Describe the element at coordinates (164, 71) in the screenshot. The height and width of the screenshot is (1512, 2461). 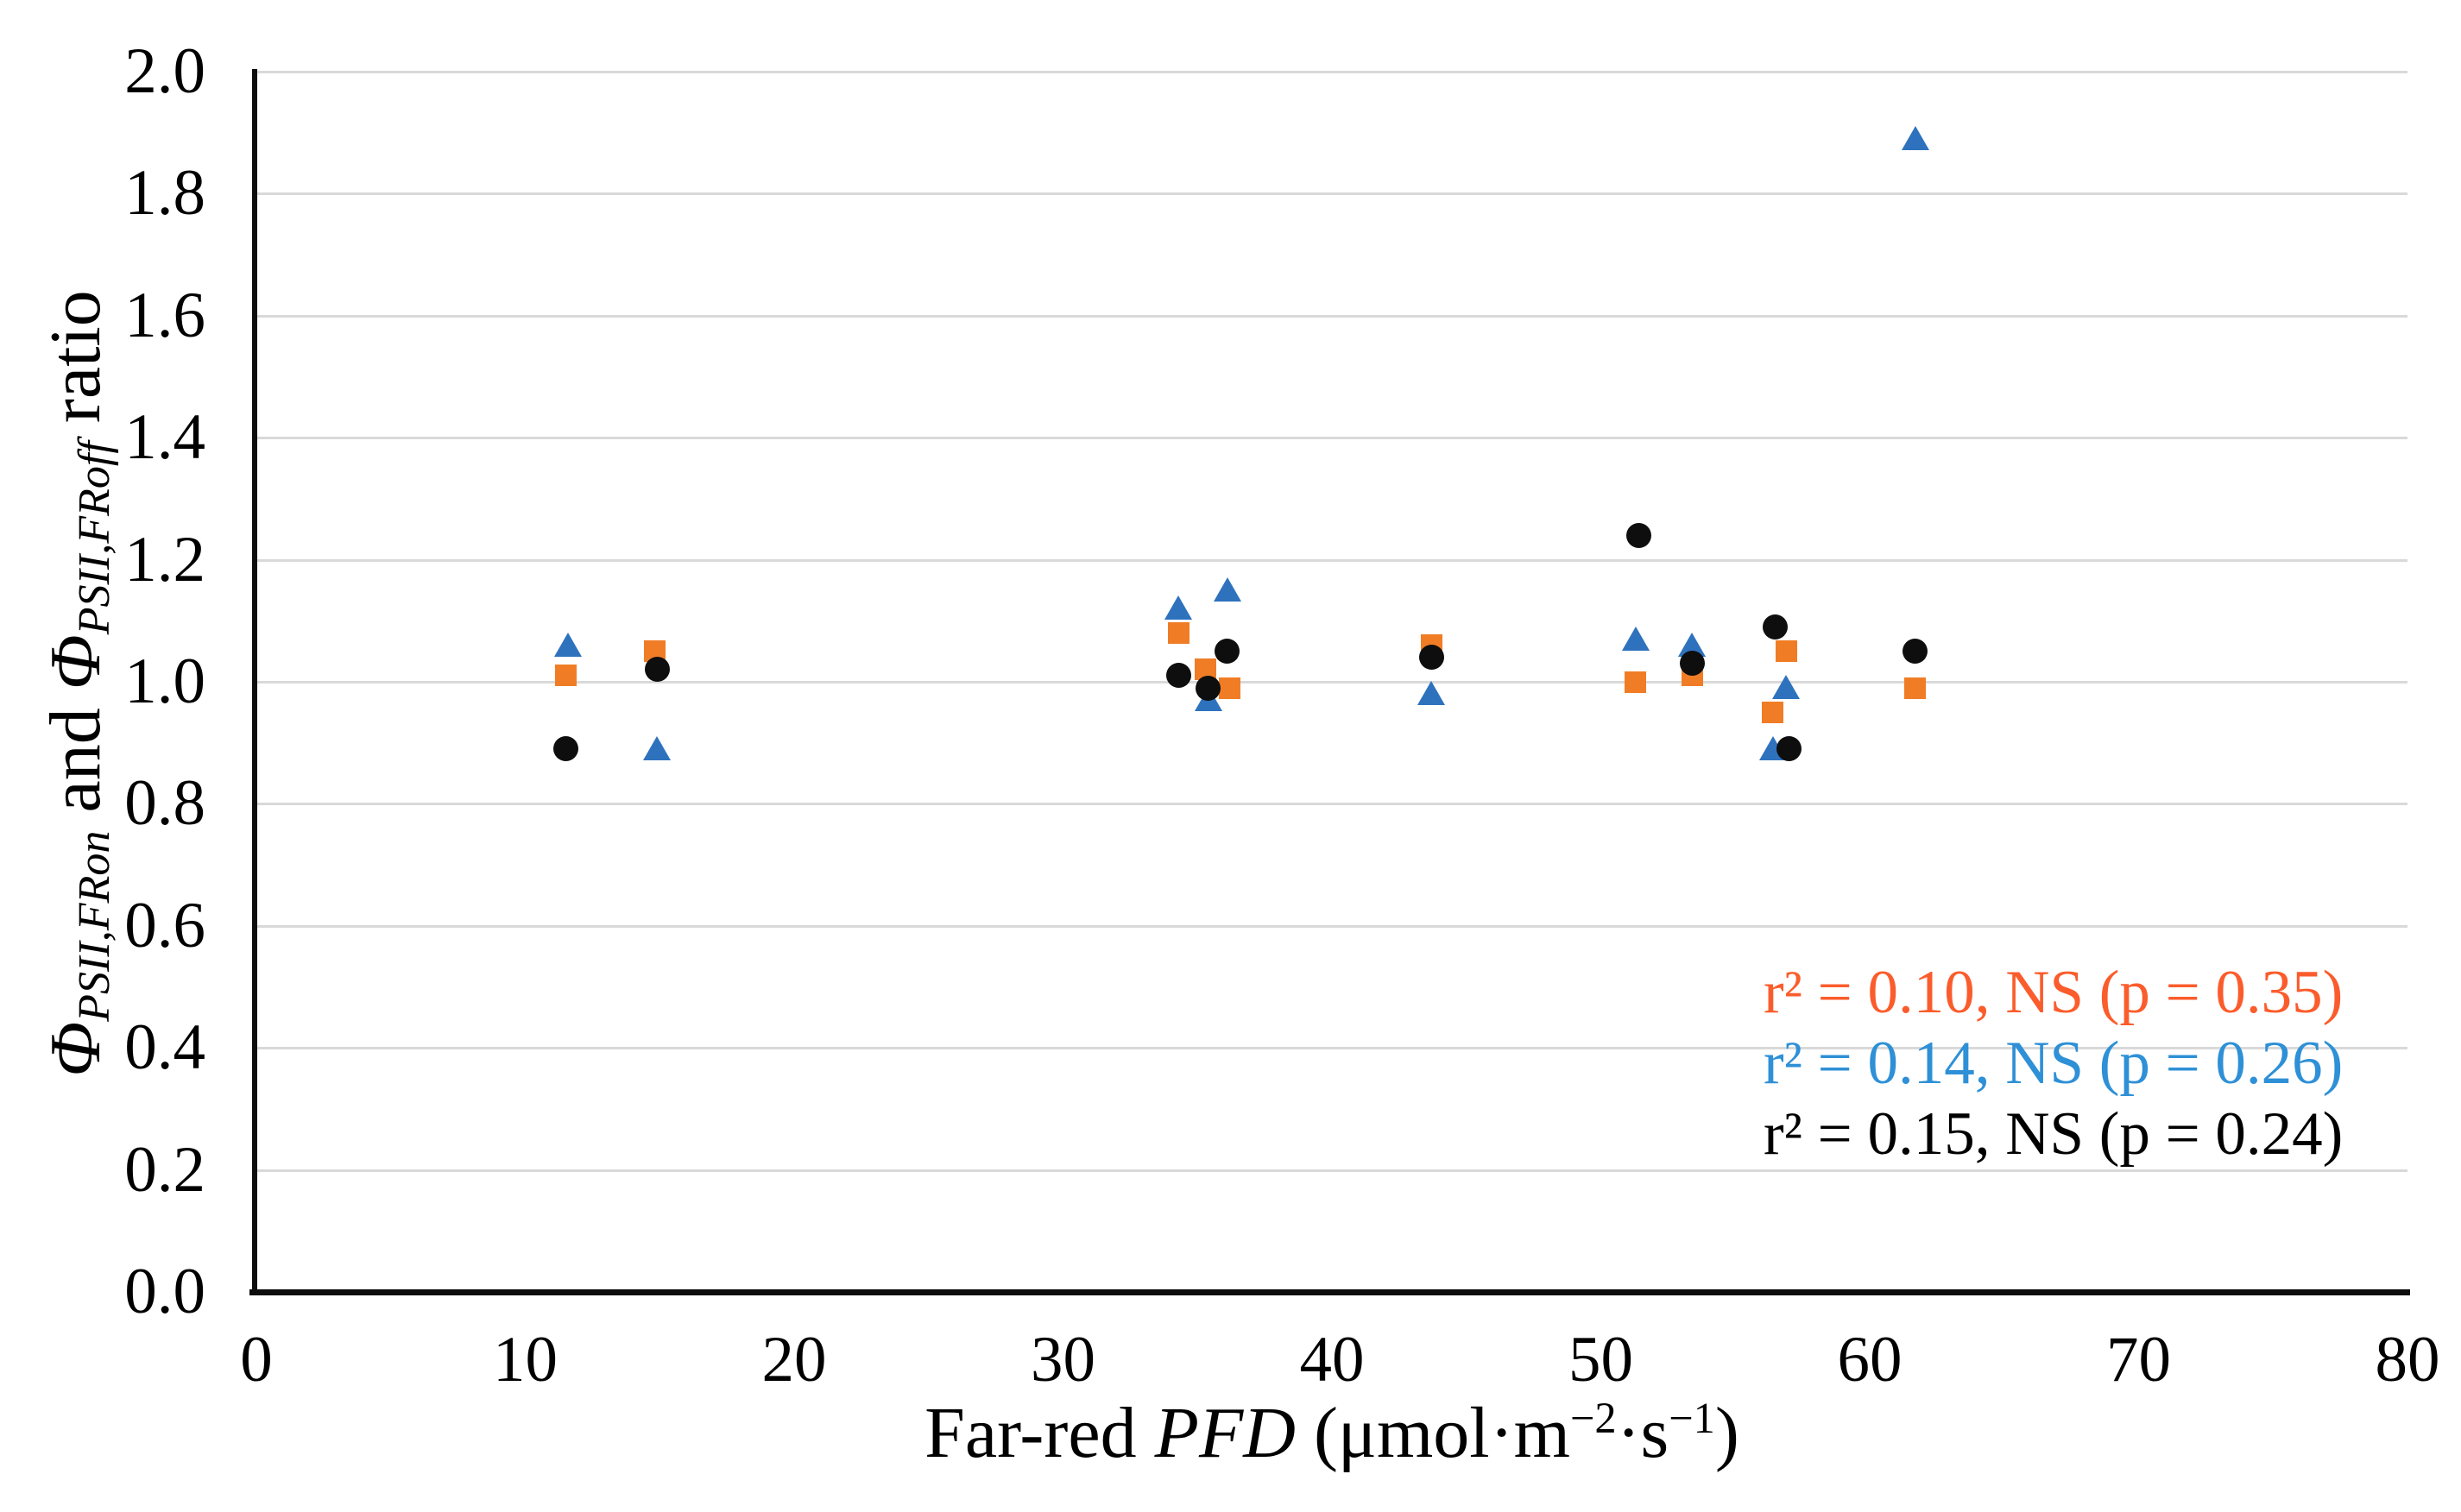
I see `y-tick-label: 2.0` at that location.